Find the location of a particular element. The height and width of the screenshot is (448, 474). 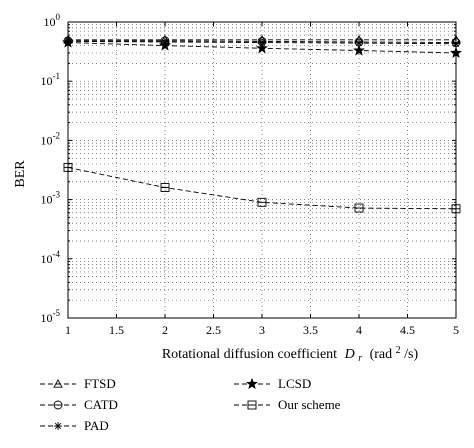

x-tick-label: 4.5 is located at coordinates (407, 330).